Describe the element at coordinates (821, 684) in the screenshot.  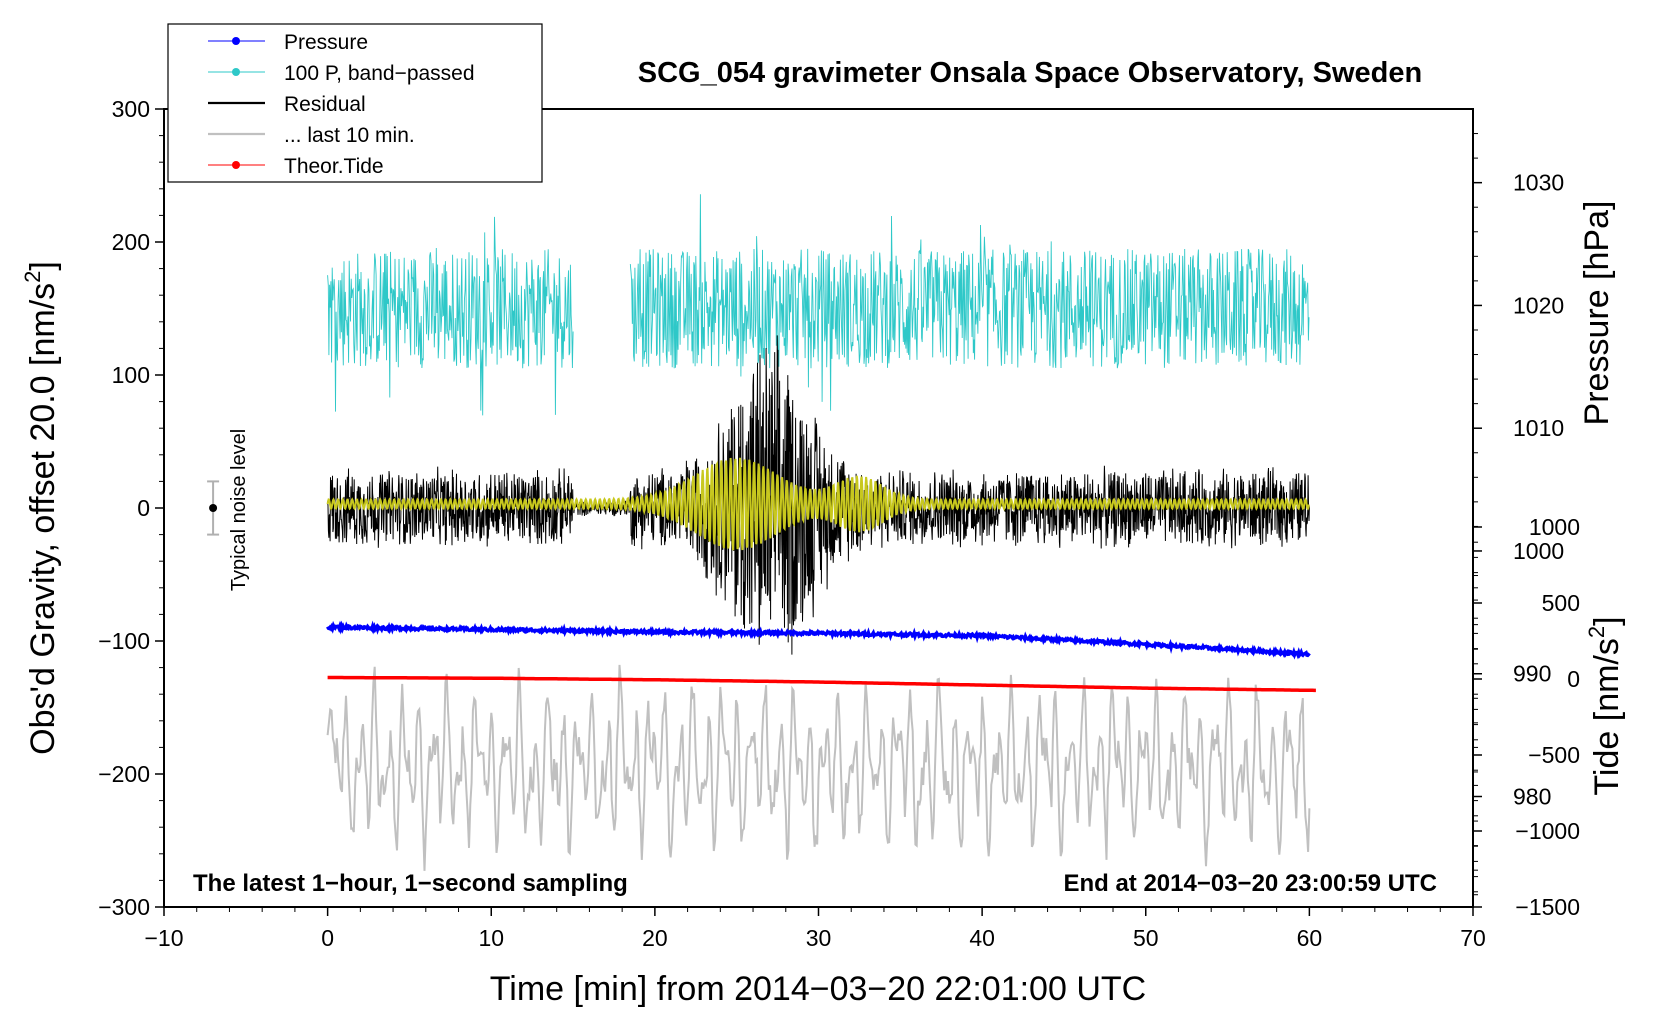
I see `series-theoretical-tide` at that location.